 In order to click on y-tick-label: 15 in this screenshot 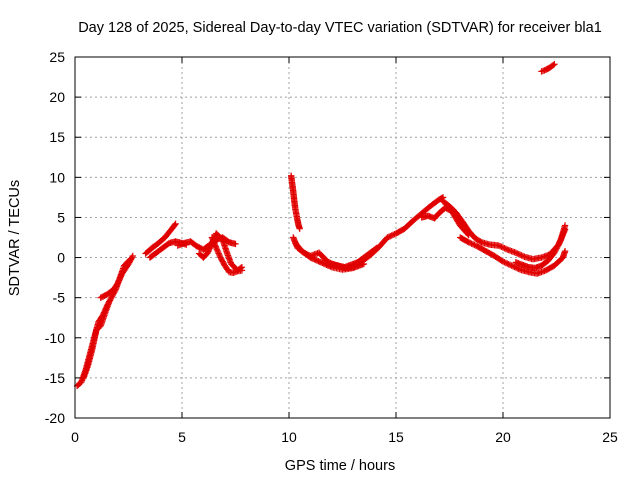, I will do `click(57, 137)`.